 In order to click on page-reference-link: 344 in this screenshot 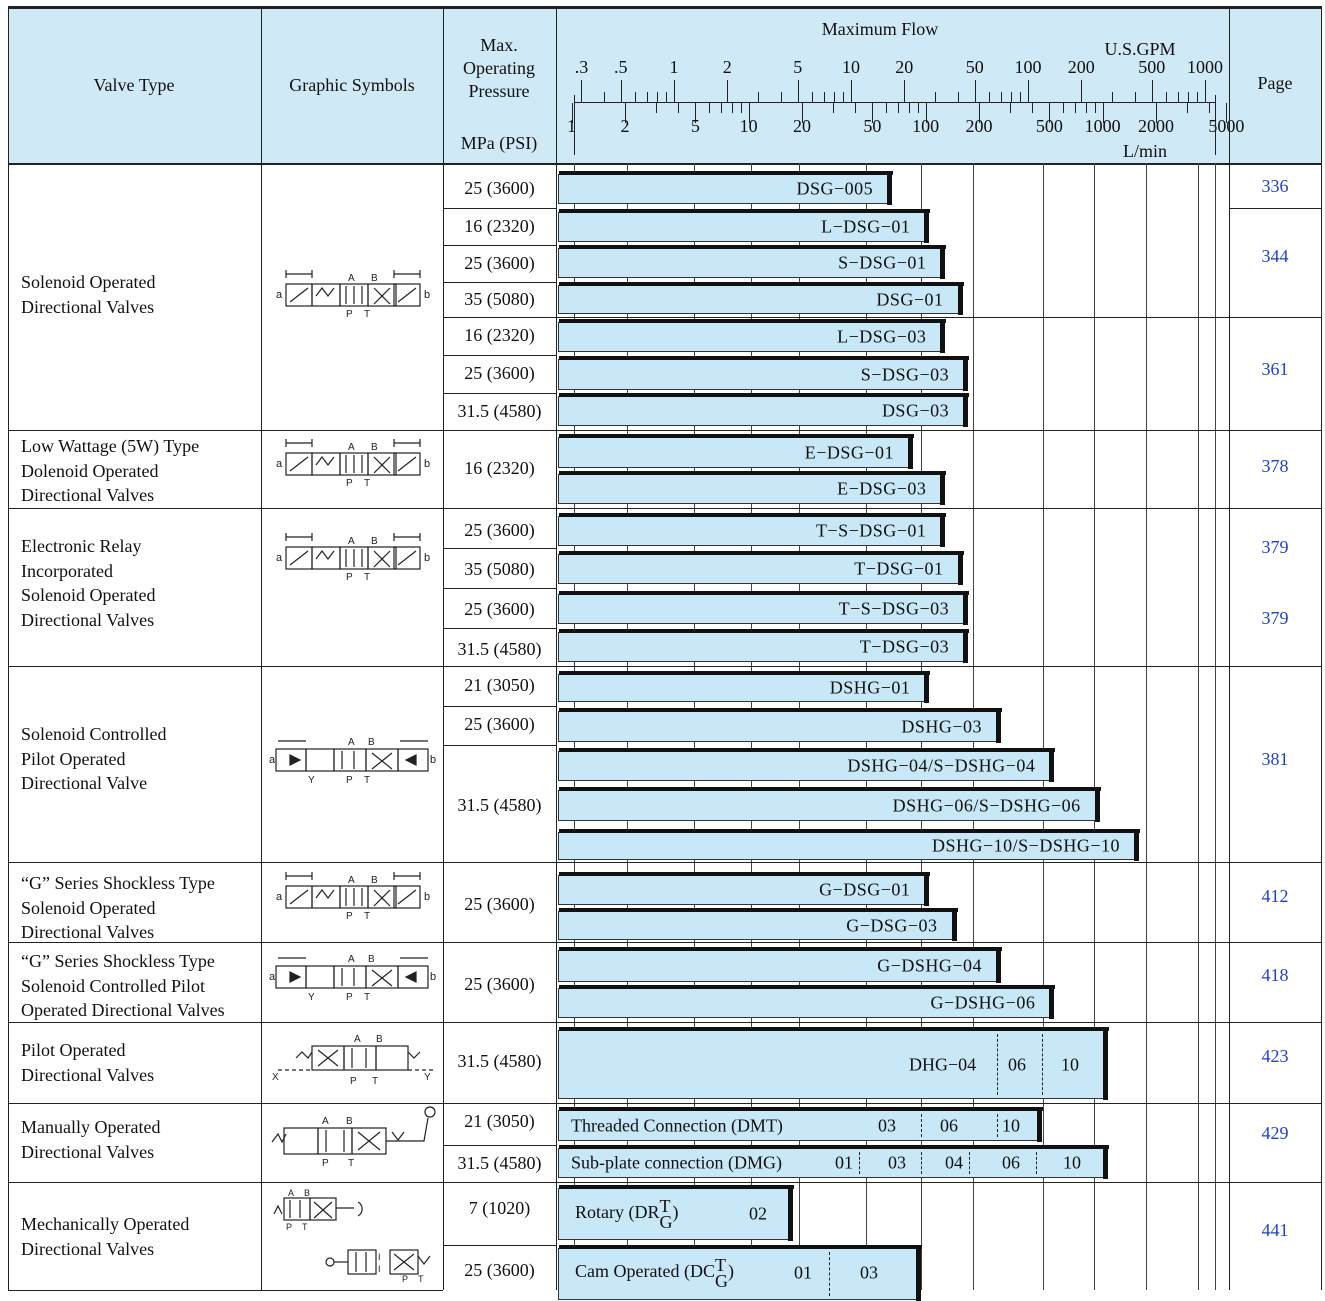, I will do `click(1275, 256)`.